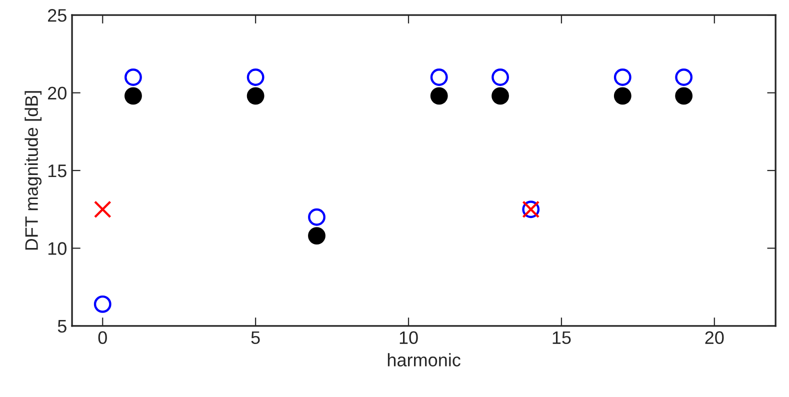 This screenshot has width=789, height=397. What do you see at coordinates (561, 337) in the screenshot?
I see `x-tick-label: 15` at bounding box center [561, 337].